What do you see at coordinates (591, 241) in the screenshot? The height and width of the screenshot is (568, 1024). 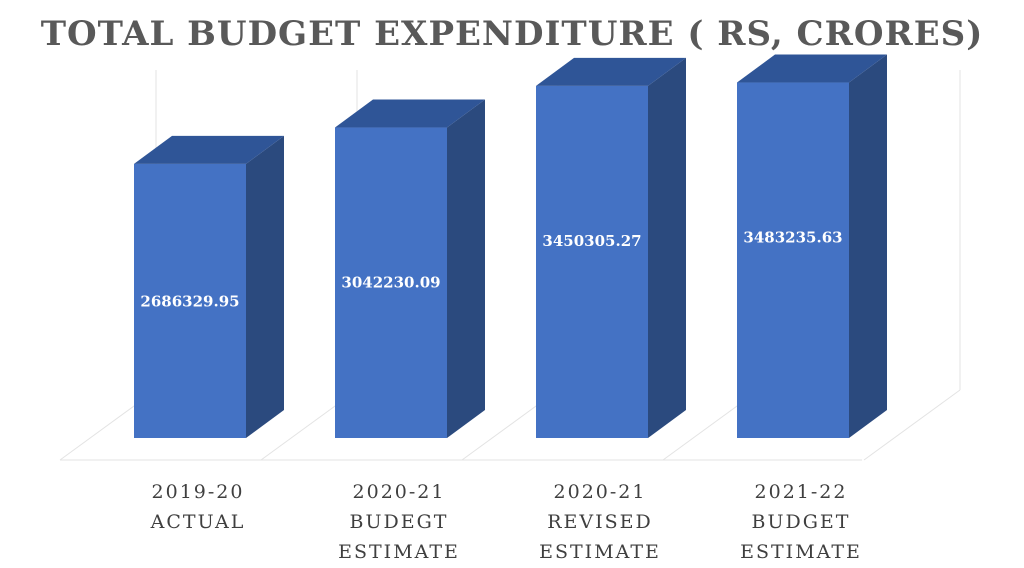 I see `data-label: 3450305.27` at bounding box center [591, 241].